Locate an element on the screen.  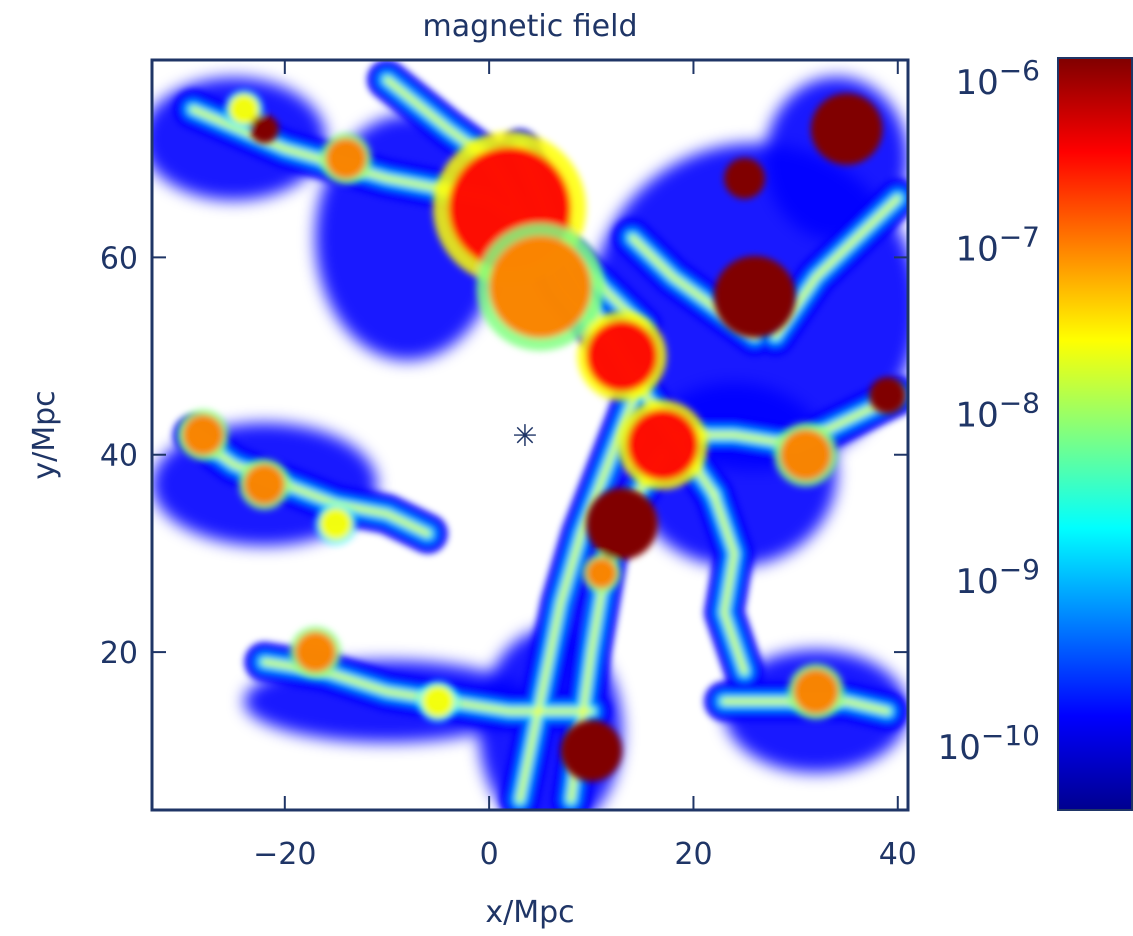
colorbar-tick-label: 10⁻⁷ is located at coordinates (997, 244).